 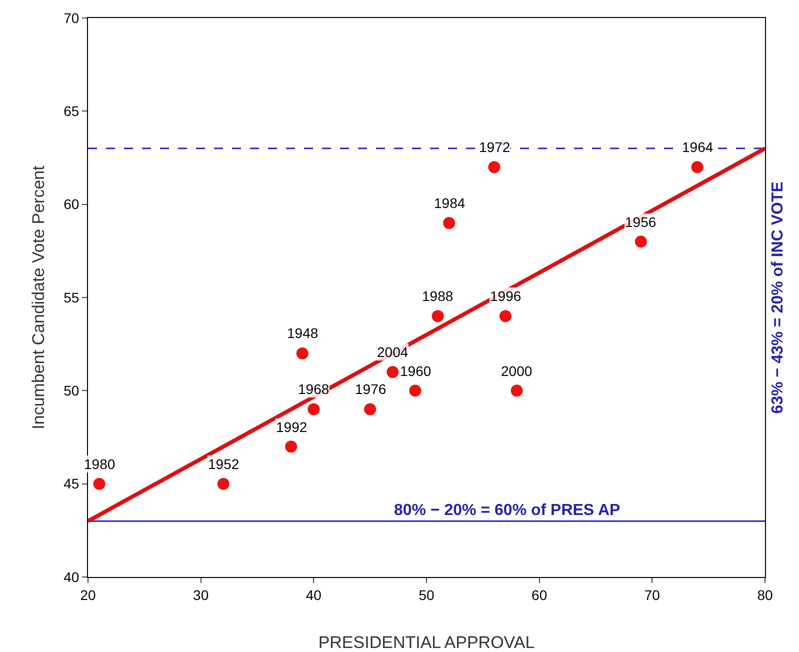 I want to click on x-tick-label: 70, so click(x=652, y=594).